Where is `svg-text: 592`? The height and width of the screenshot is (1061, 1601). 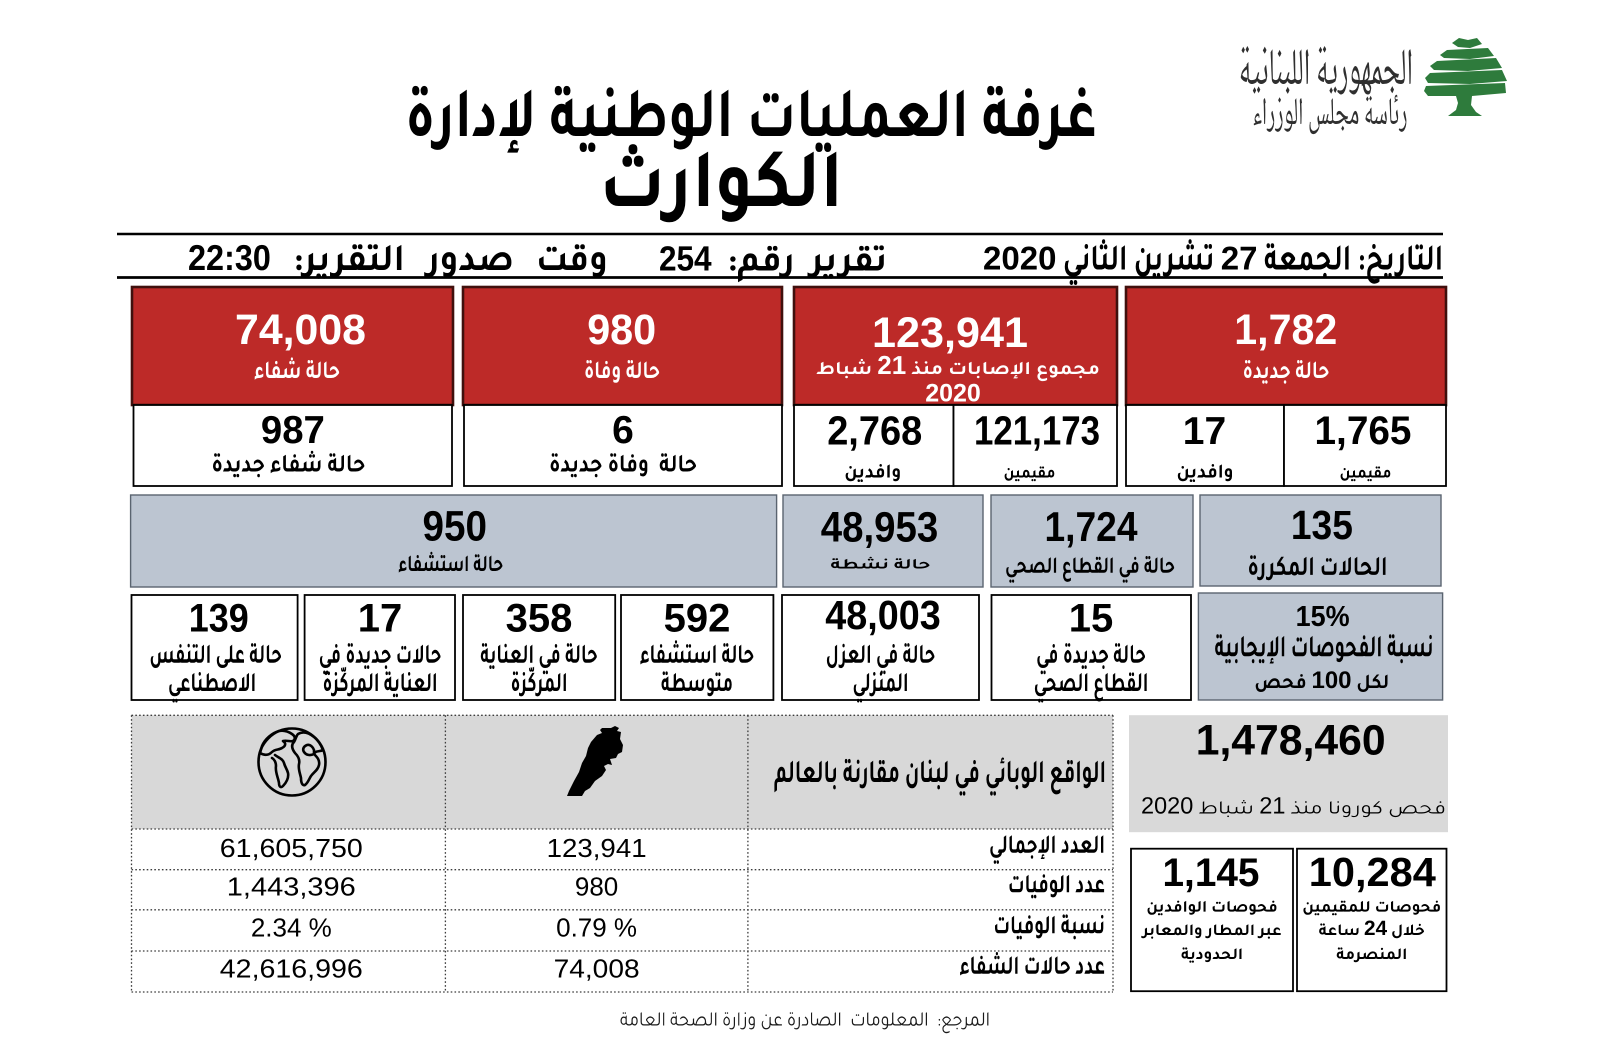
svg-text: 592 is located at coordinates (697, 619).